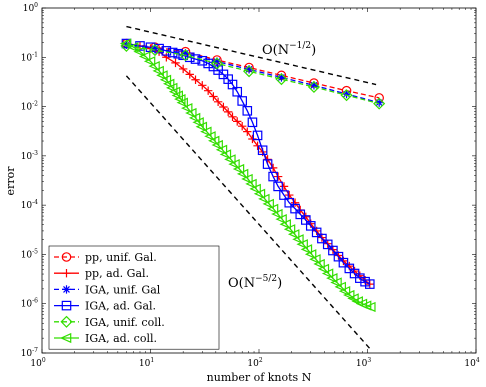 This screenshot has width=486, height=387. I want to click on annotation-slope-five-halves: O(N−5/2), so click(255, 282).